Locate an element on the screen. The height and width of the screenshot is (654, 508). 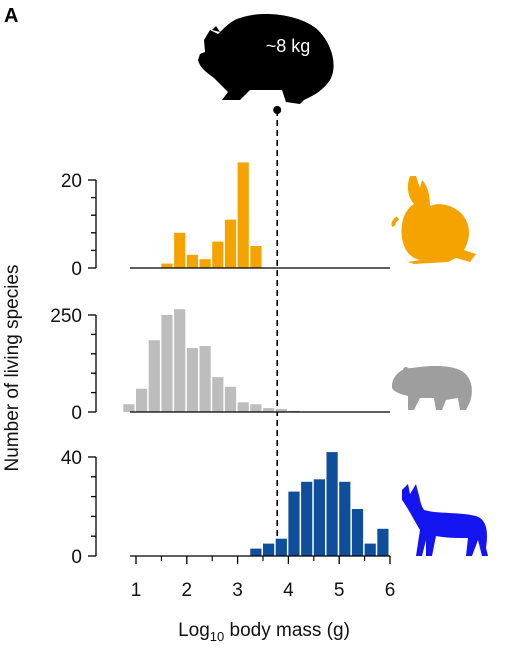
y-tick-label-bottom-0: 0 is located at coordinates (76, 557).